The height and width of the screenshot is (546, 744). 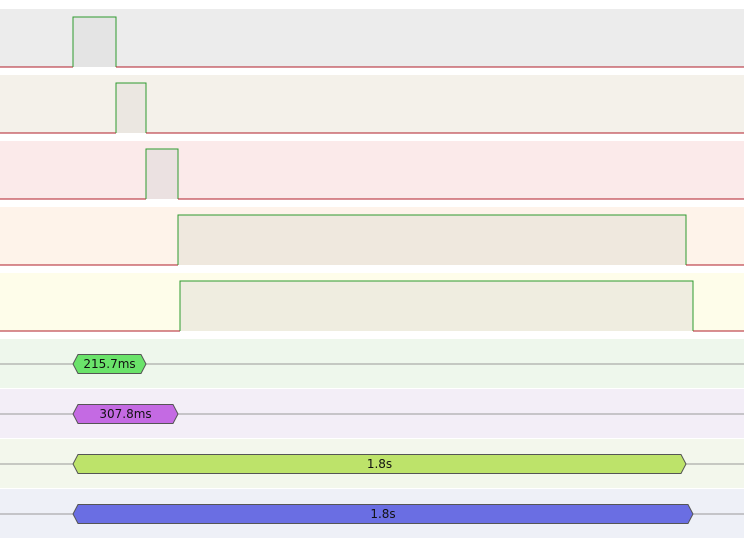 I want to click on signal-4-high-line, so click(x=432, y=239).